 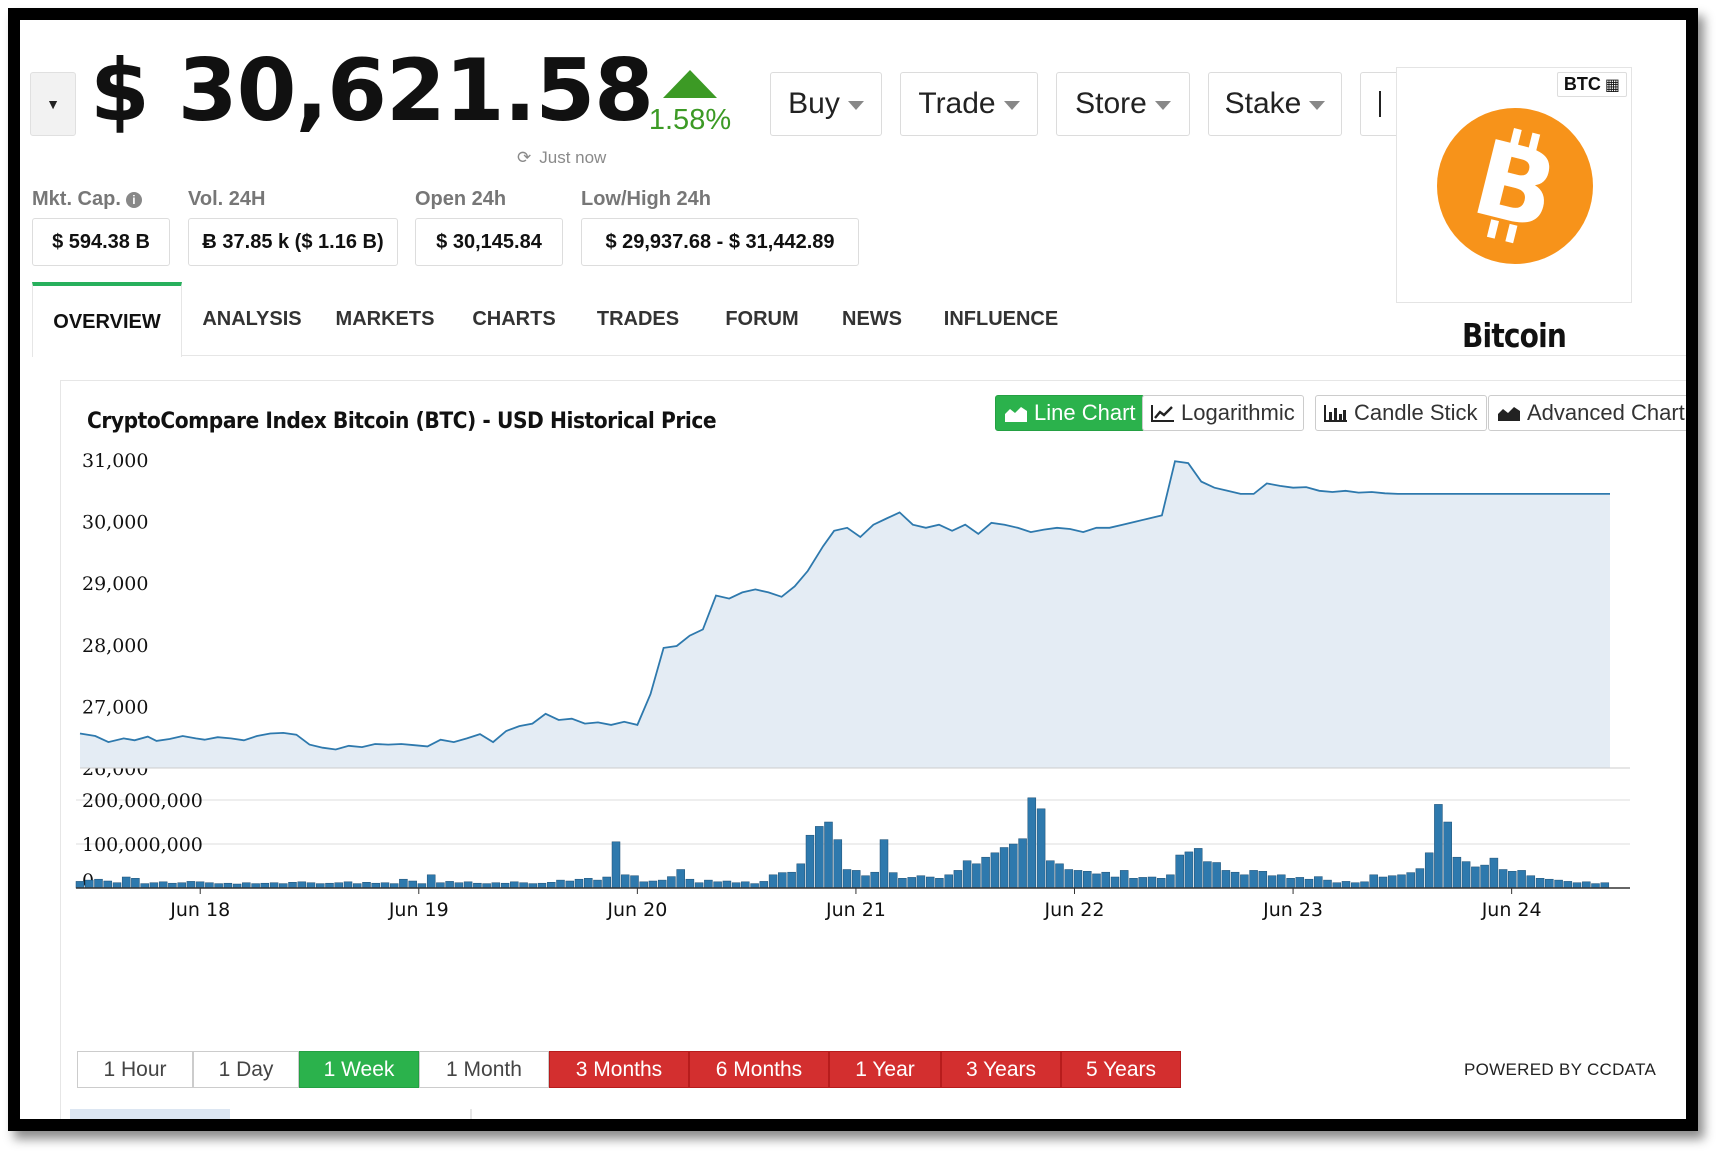 I want to click on buy-menu-button: Buy, so click(x=826, y=104).